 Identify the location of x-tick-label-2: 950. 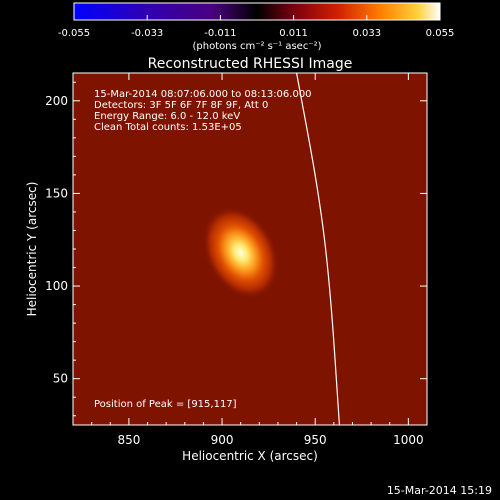
(315, 440).